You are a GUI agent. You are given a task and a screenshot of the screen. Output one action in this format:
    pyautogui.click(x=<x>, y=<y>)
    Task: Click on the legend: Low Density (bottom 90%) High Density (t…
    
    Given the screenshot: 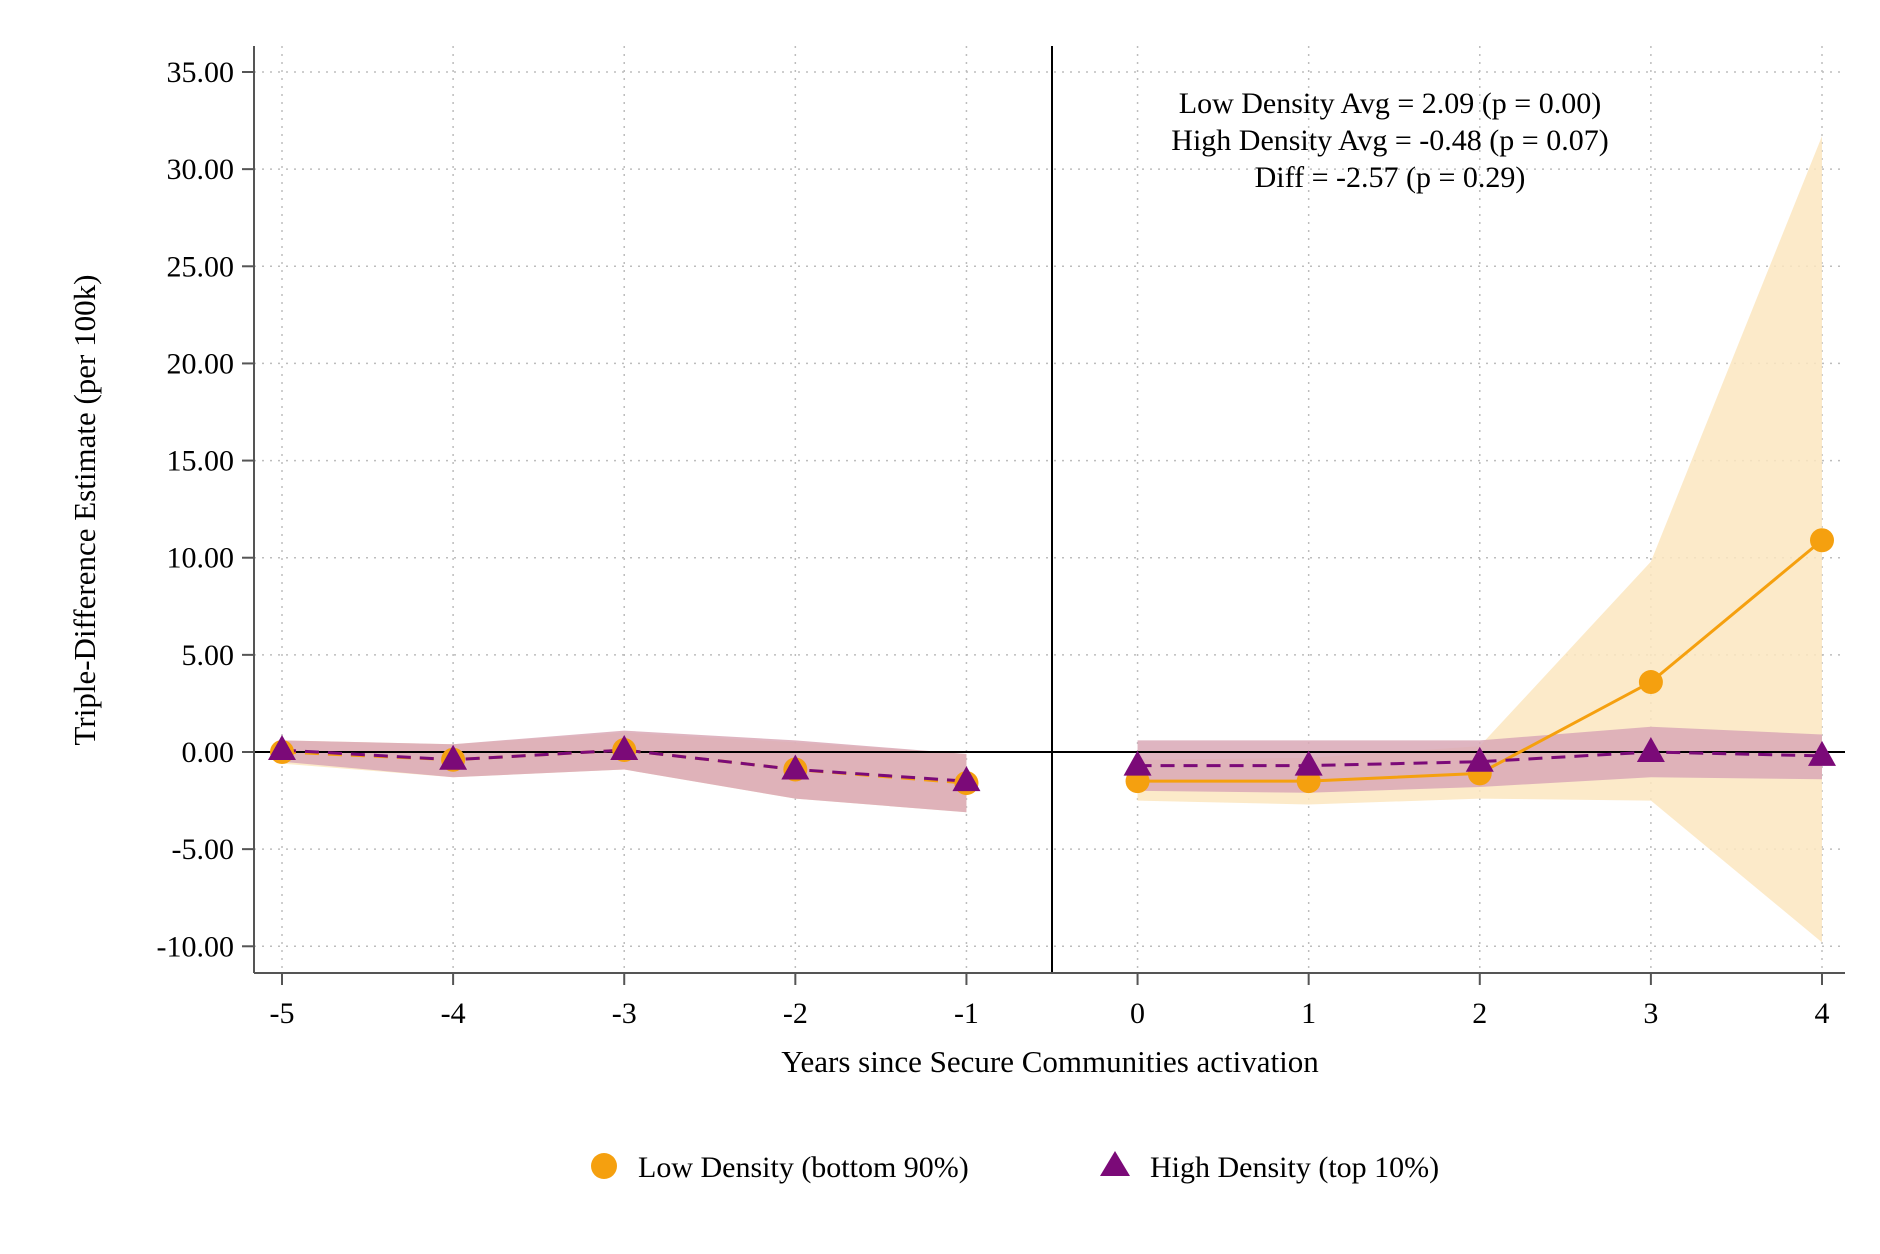 What is the action you would take?
    pyautogui.click(x=1015, y=1167)
    